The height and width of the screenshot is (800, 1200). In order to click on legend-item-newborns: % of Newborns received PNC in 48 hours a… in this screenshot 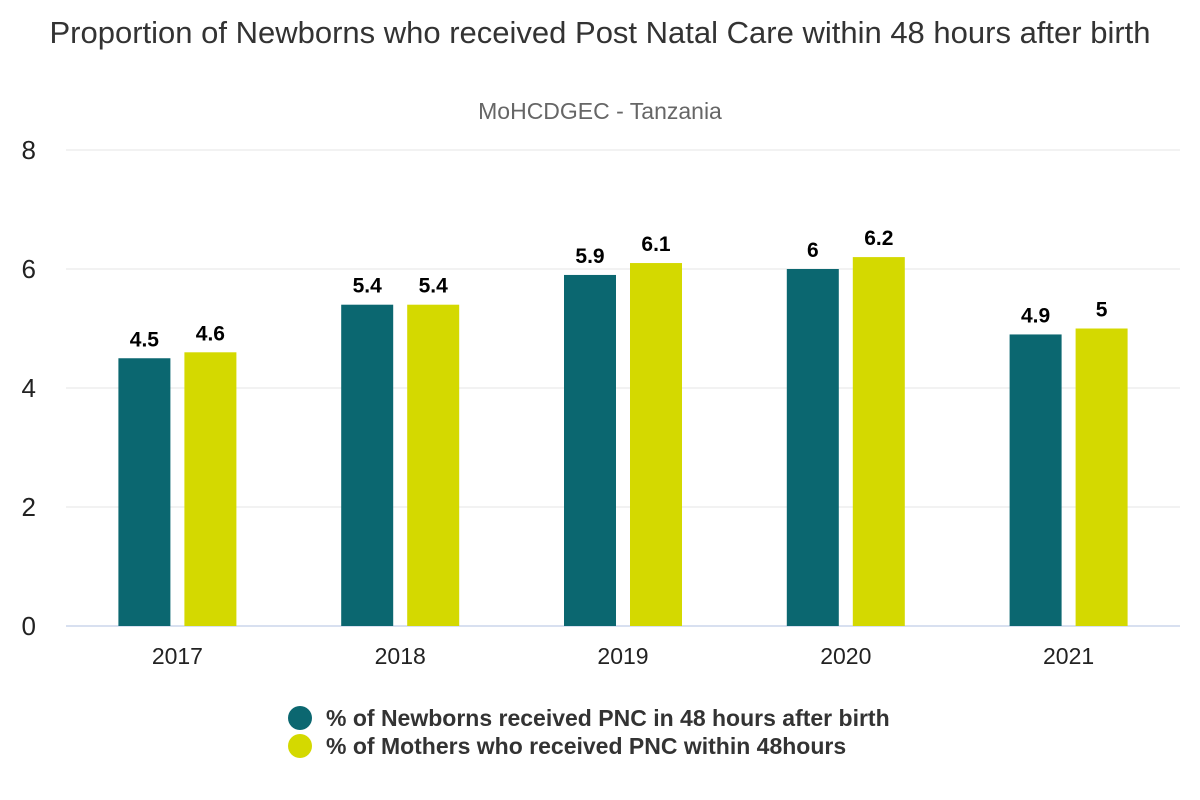, I will do `click(589, 718)`.